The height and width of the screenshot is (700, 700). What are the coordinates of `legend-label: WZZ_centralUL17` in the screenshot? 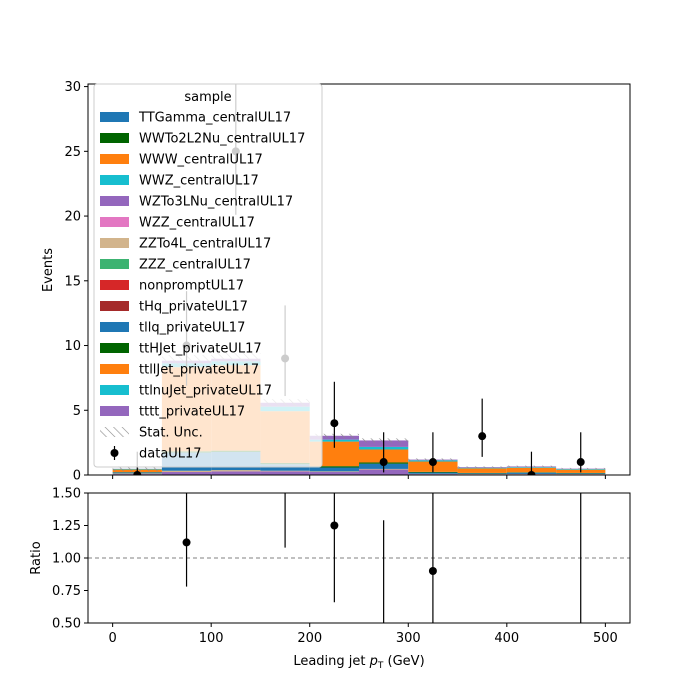 It's located at (197, 223).